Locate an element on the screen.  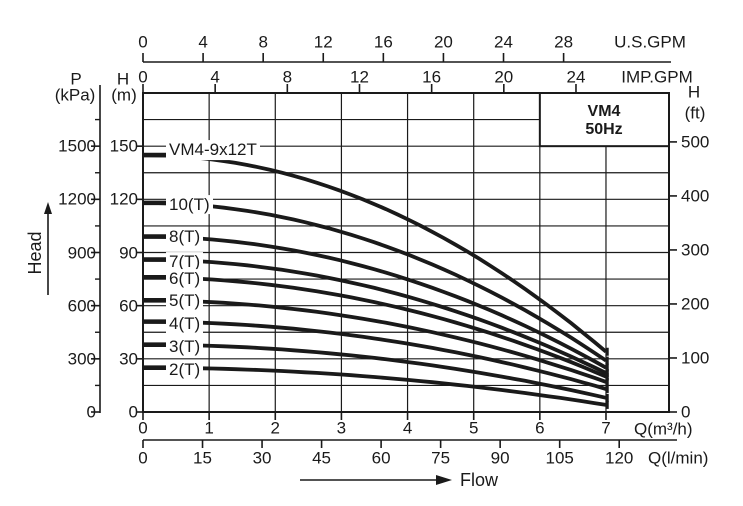
imp-gpm-axis-title: IMP.GPM is located at coordinates (657, 77).